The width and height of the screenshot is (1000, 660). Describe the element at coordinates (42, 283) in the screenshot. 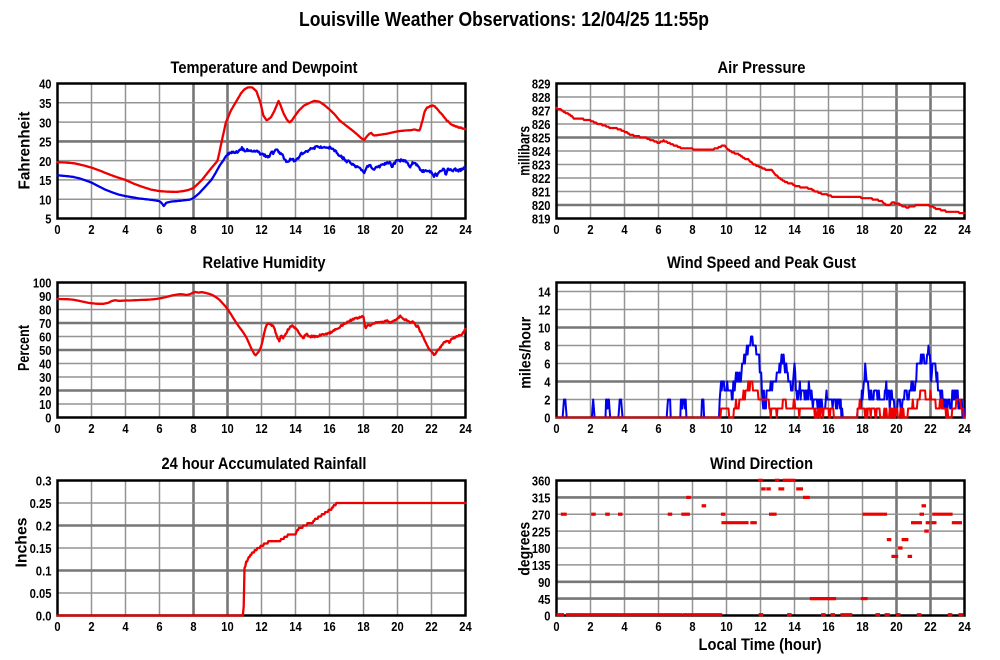

I see `svg-text: 100` at that location.